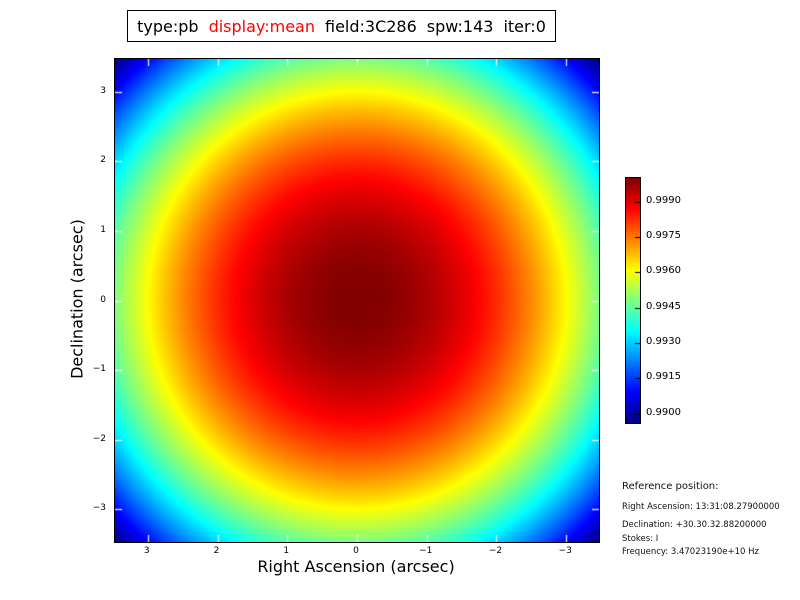  I want to click on x-tick-label: 2, so click(216, 551).